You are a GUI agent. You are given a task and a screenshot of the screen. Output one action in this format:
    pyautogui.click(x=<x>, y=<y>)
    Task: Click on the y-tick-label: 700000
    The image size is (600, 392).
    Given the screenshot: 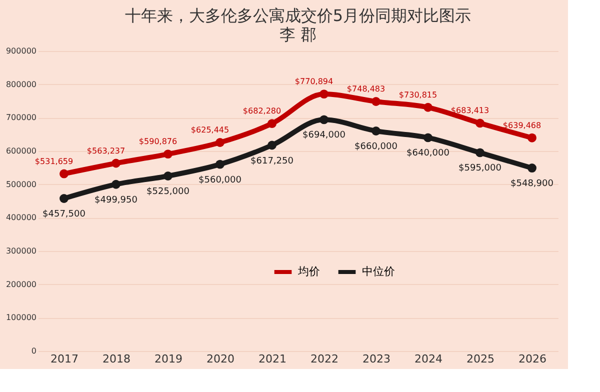 What is the action you would take?
    pyautogui.click(x=21, y=117)
    